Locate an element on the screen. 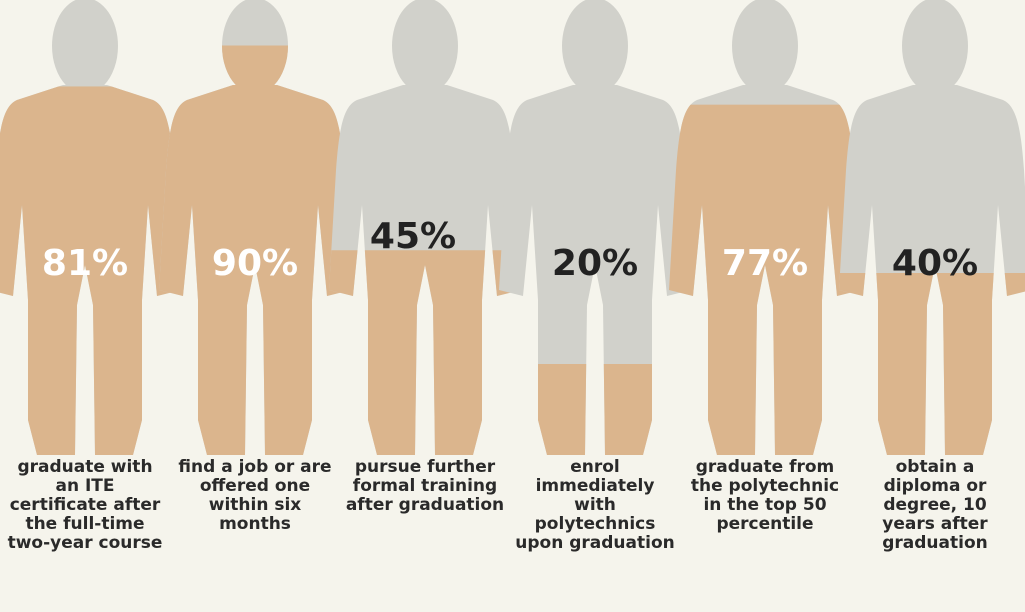 The height and width of the screenshot is (612, 1025). person: 77% is located at coordinates (765, 227).